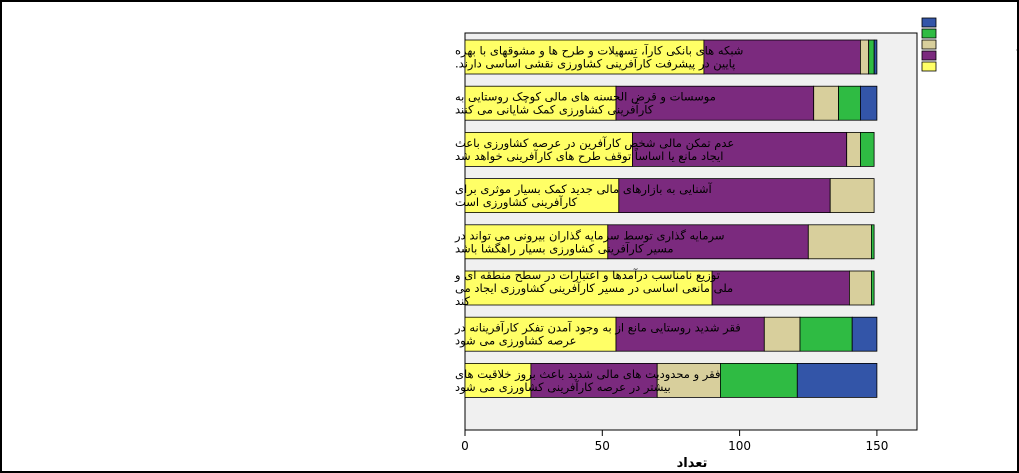  I want to click on bar-row7-series2, so click(690, 334).